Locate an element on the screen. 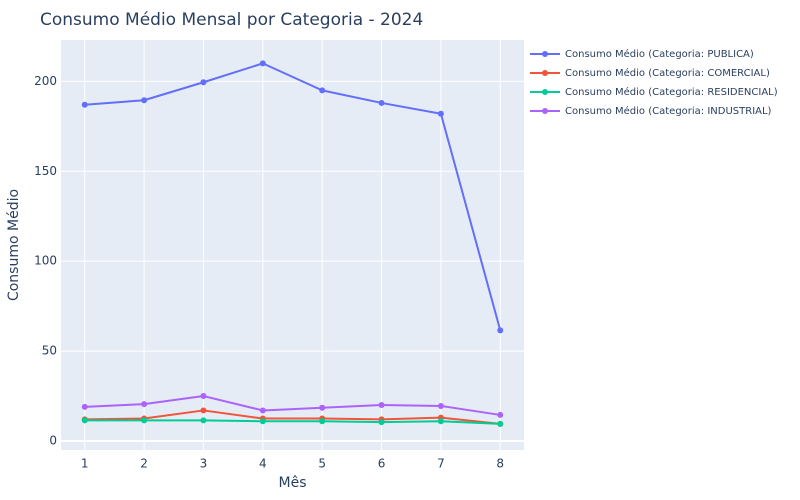 Image resolution: width=800 pixels, height=500 pixels. x-tick-label: 3 is located at coordinates (204, 464).